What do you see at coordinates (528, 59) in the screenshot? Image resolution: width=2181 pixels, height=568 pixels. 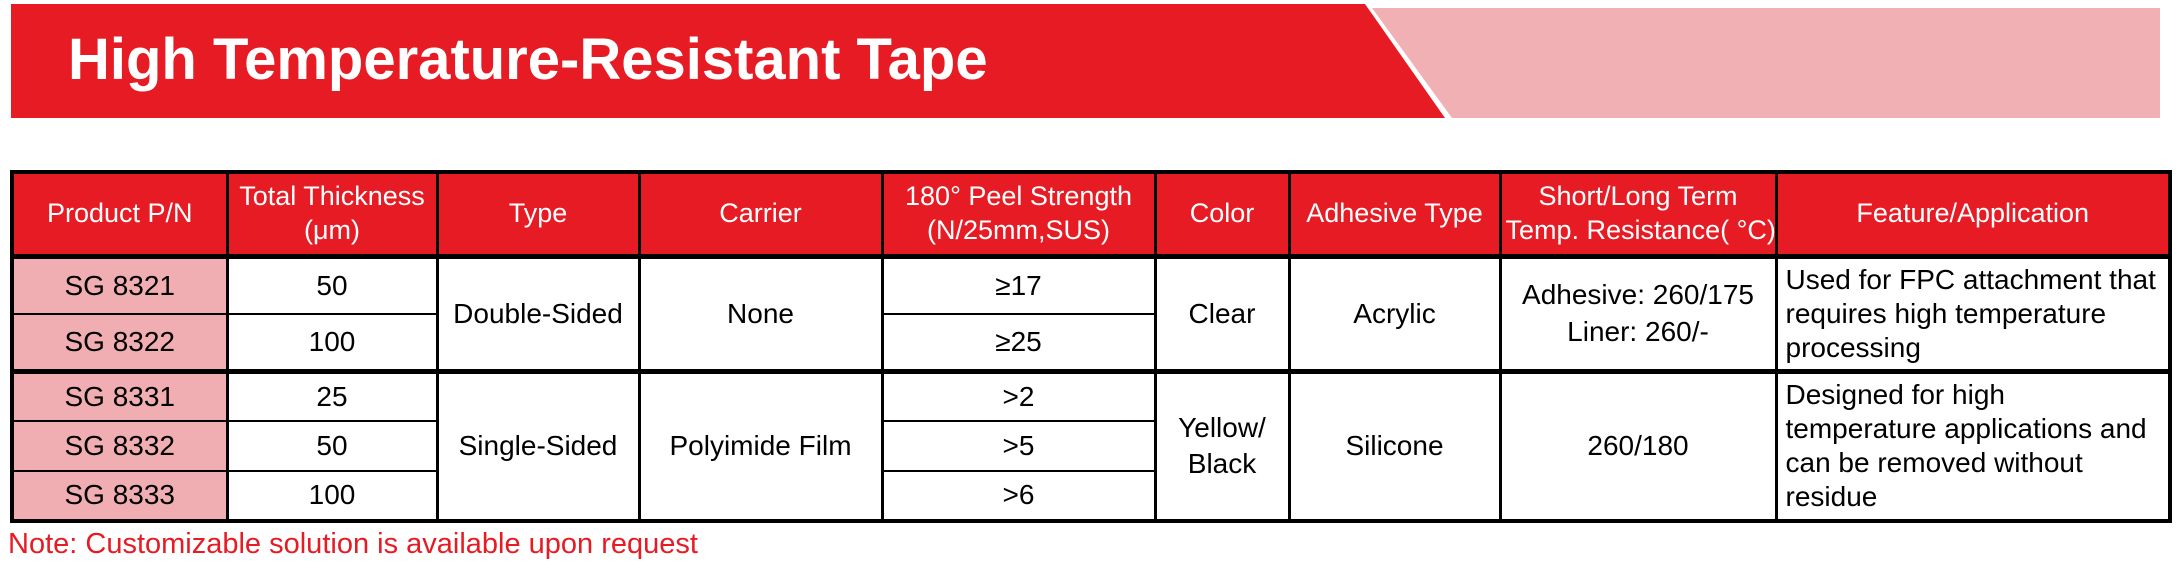 I see `page-title: High Temperature-Resistant Tape` at bounding box center [528, 59].